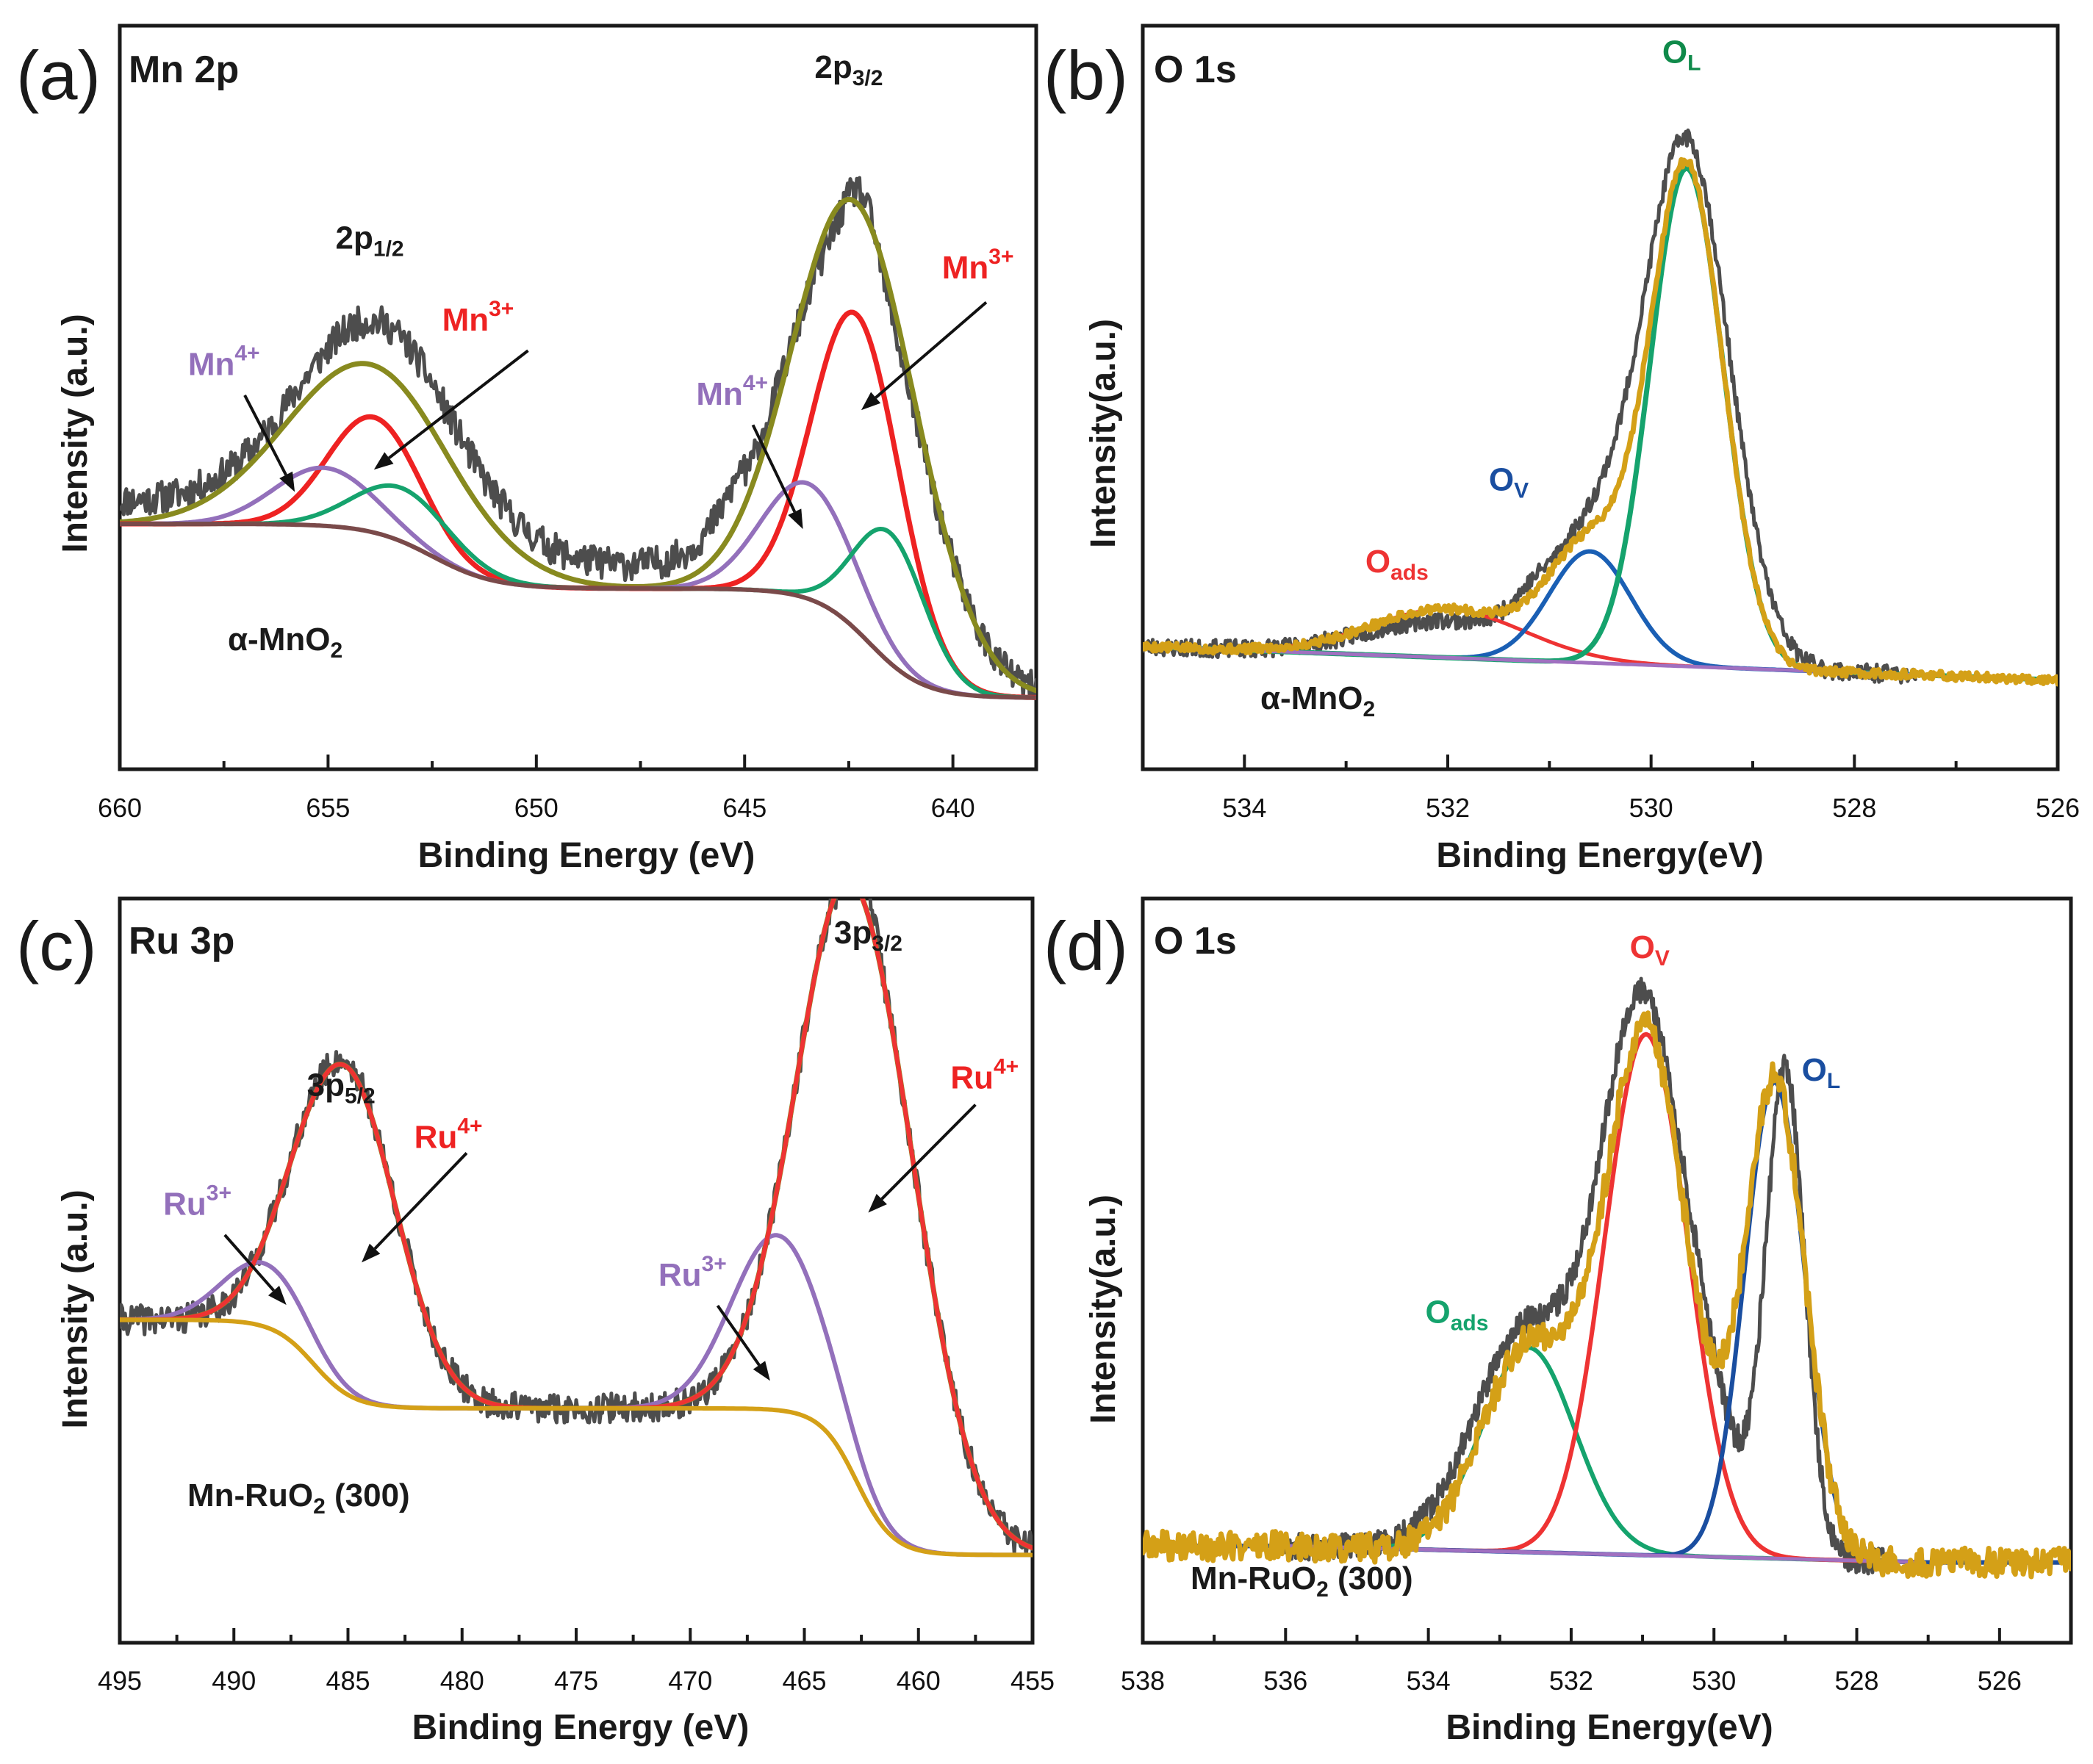  Describe the element at coordinates (1104, 434) in the screenshot. I see `panel-b-ylabel: Intensity(a.u.)` at that location.